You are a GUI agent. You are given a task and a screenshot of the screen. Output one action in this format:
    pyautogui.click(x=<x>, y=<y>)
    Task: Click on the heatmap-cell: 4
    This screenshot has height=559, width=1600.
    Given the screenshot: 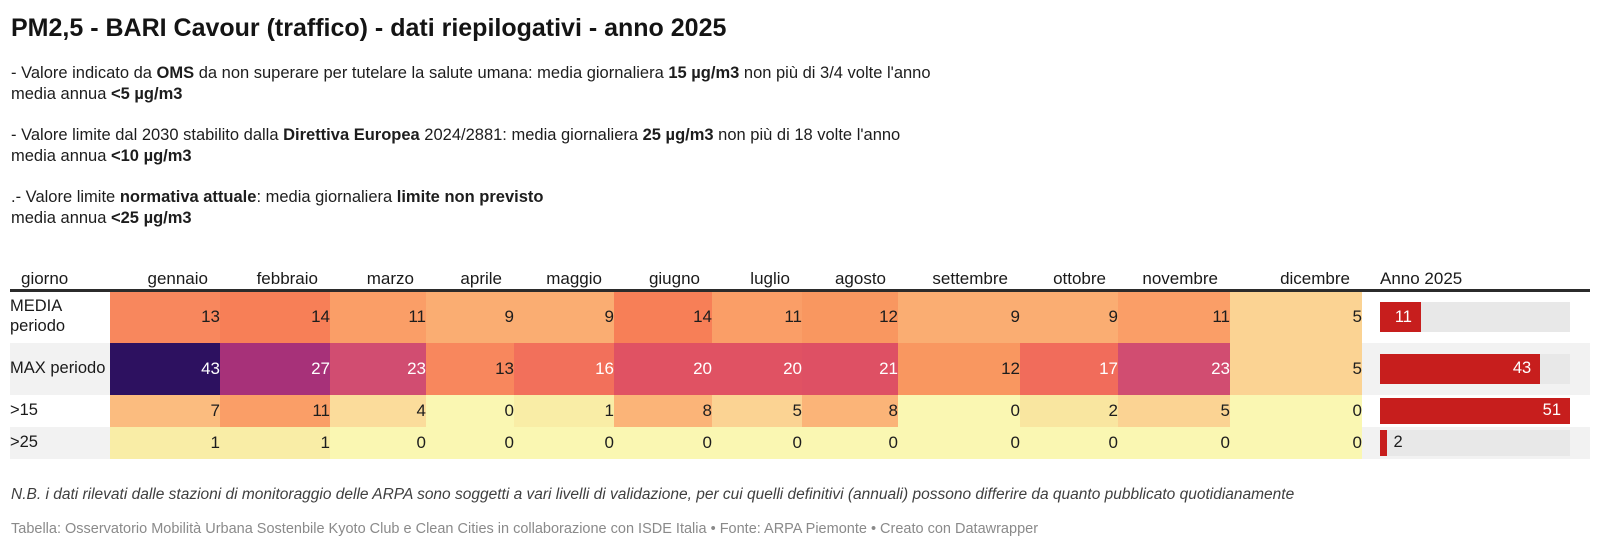 What is the action you would take?
    pyautogui.click(x=378, y=410)
    